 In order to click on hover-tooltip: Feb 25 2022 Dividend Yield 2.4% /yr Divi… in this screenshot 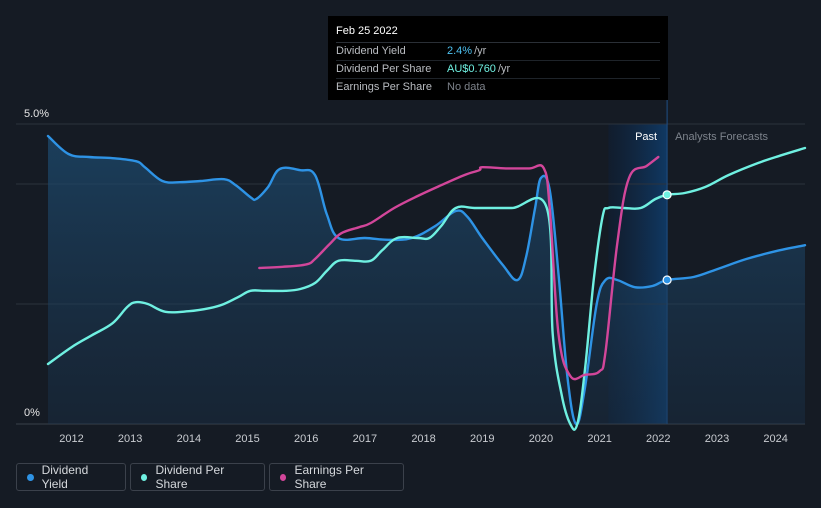, I will do `click(498, 58)`.